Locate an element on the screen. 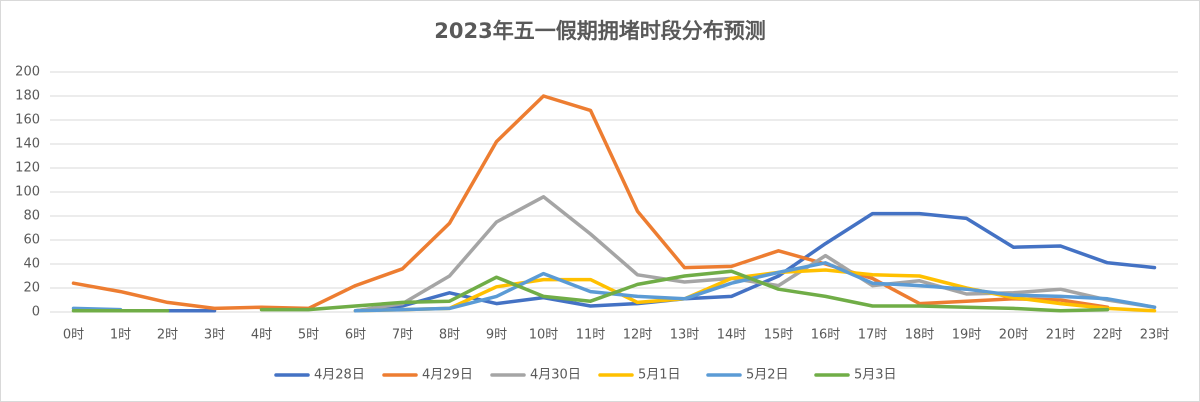 The width and height of the screenshot is (1200, 402). legend-label: 5月1日 is located at coordinates (659, 375).